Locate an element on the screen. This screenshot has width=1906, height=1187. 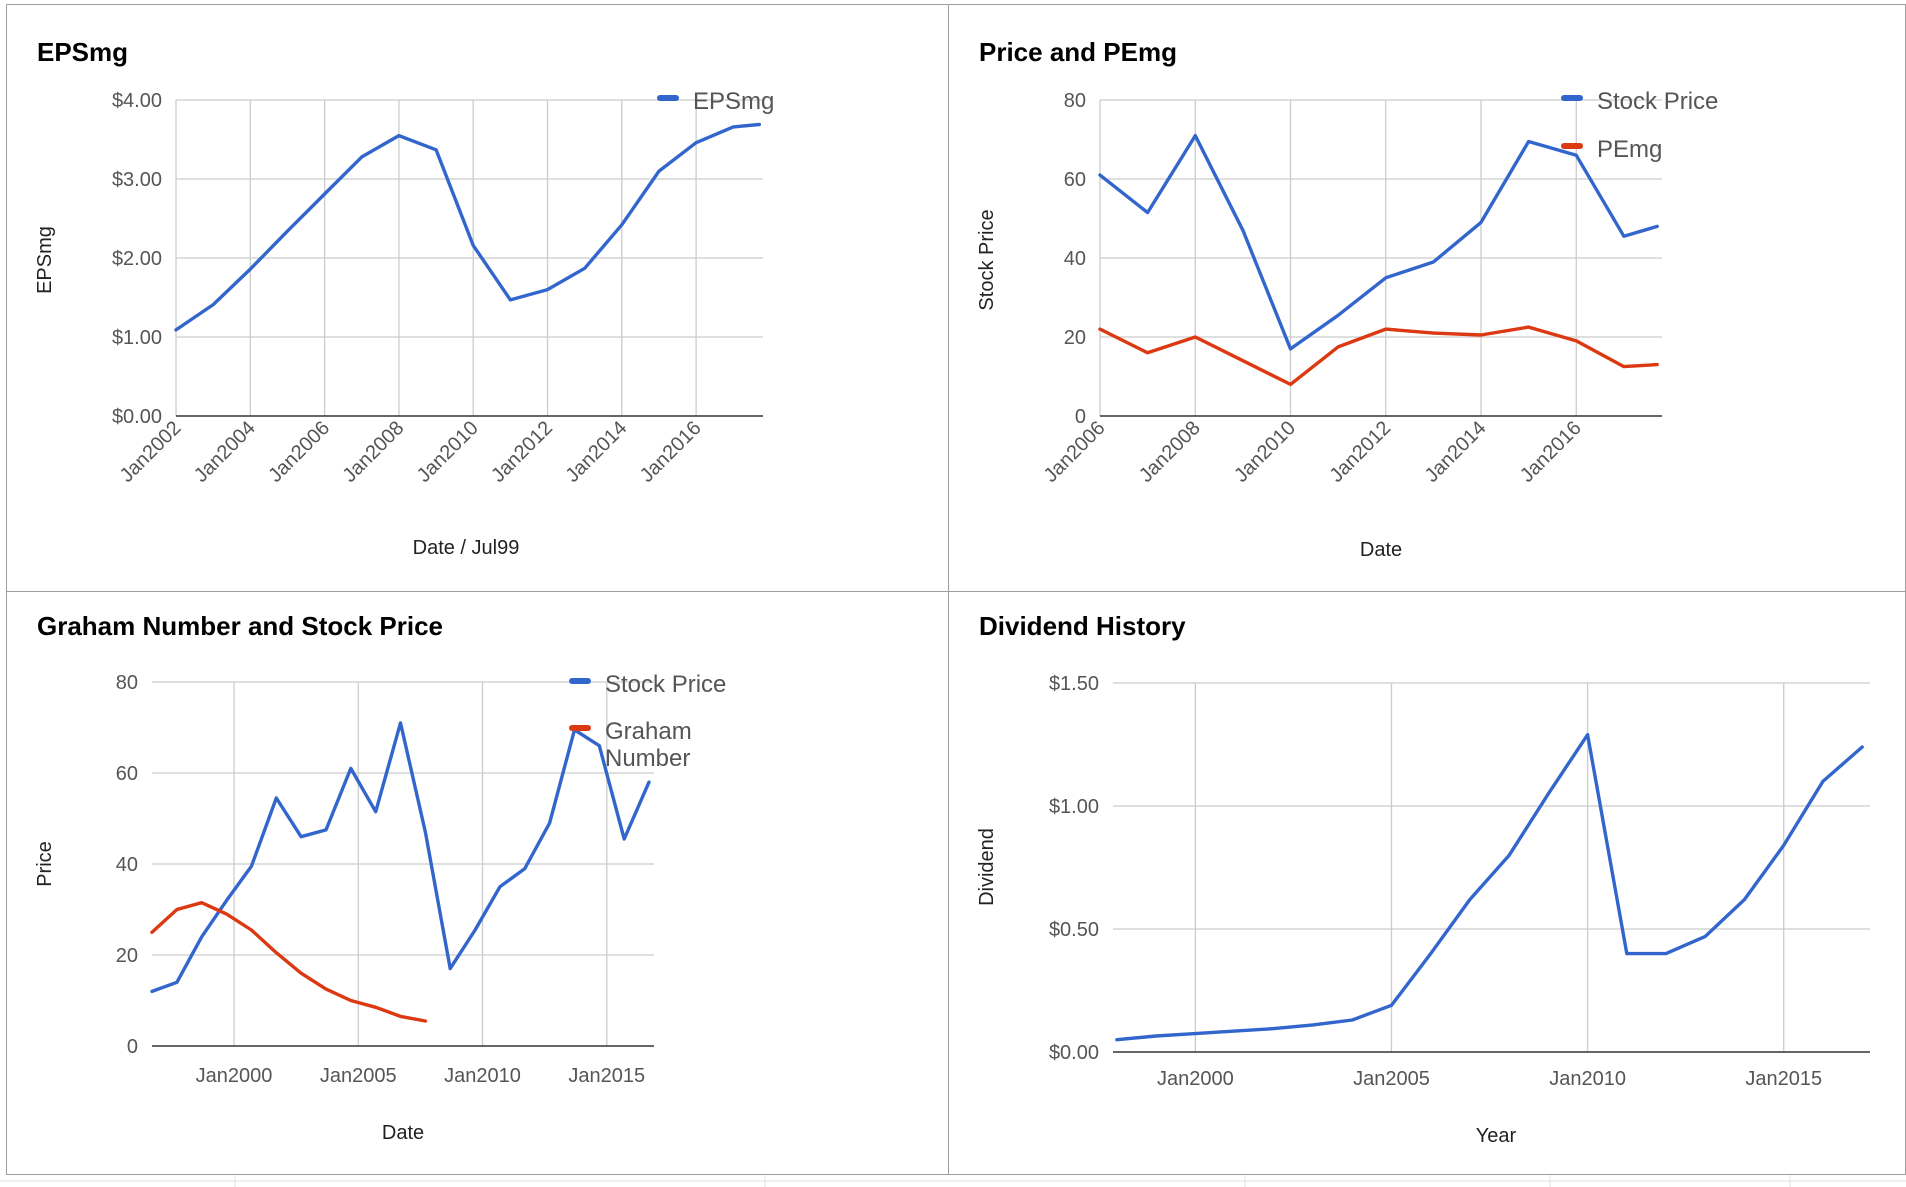
y-axis-title: Price is located at coordinates (45, 864).